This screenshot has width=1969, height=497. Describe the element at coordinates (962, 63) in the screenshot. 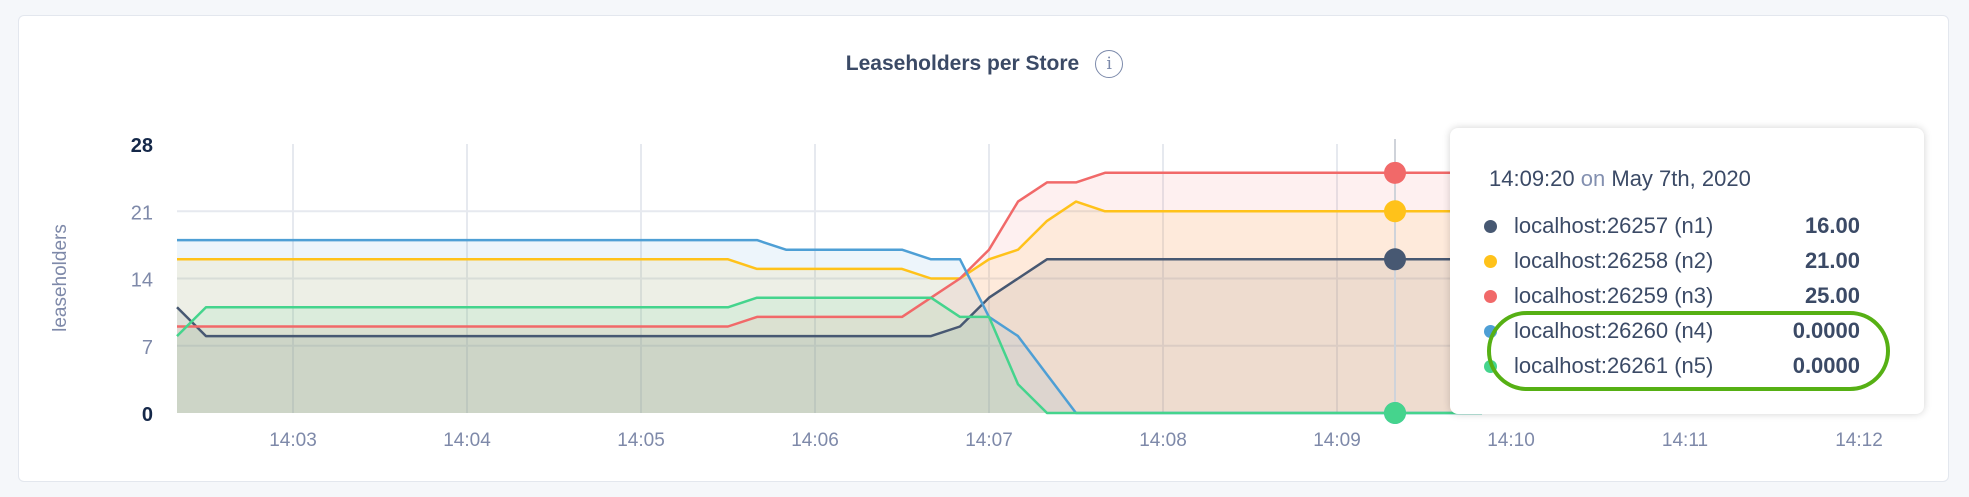

I see `chart-title: Leaseholders per Store` at that location.